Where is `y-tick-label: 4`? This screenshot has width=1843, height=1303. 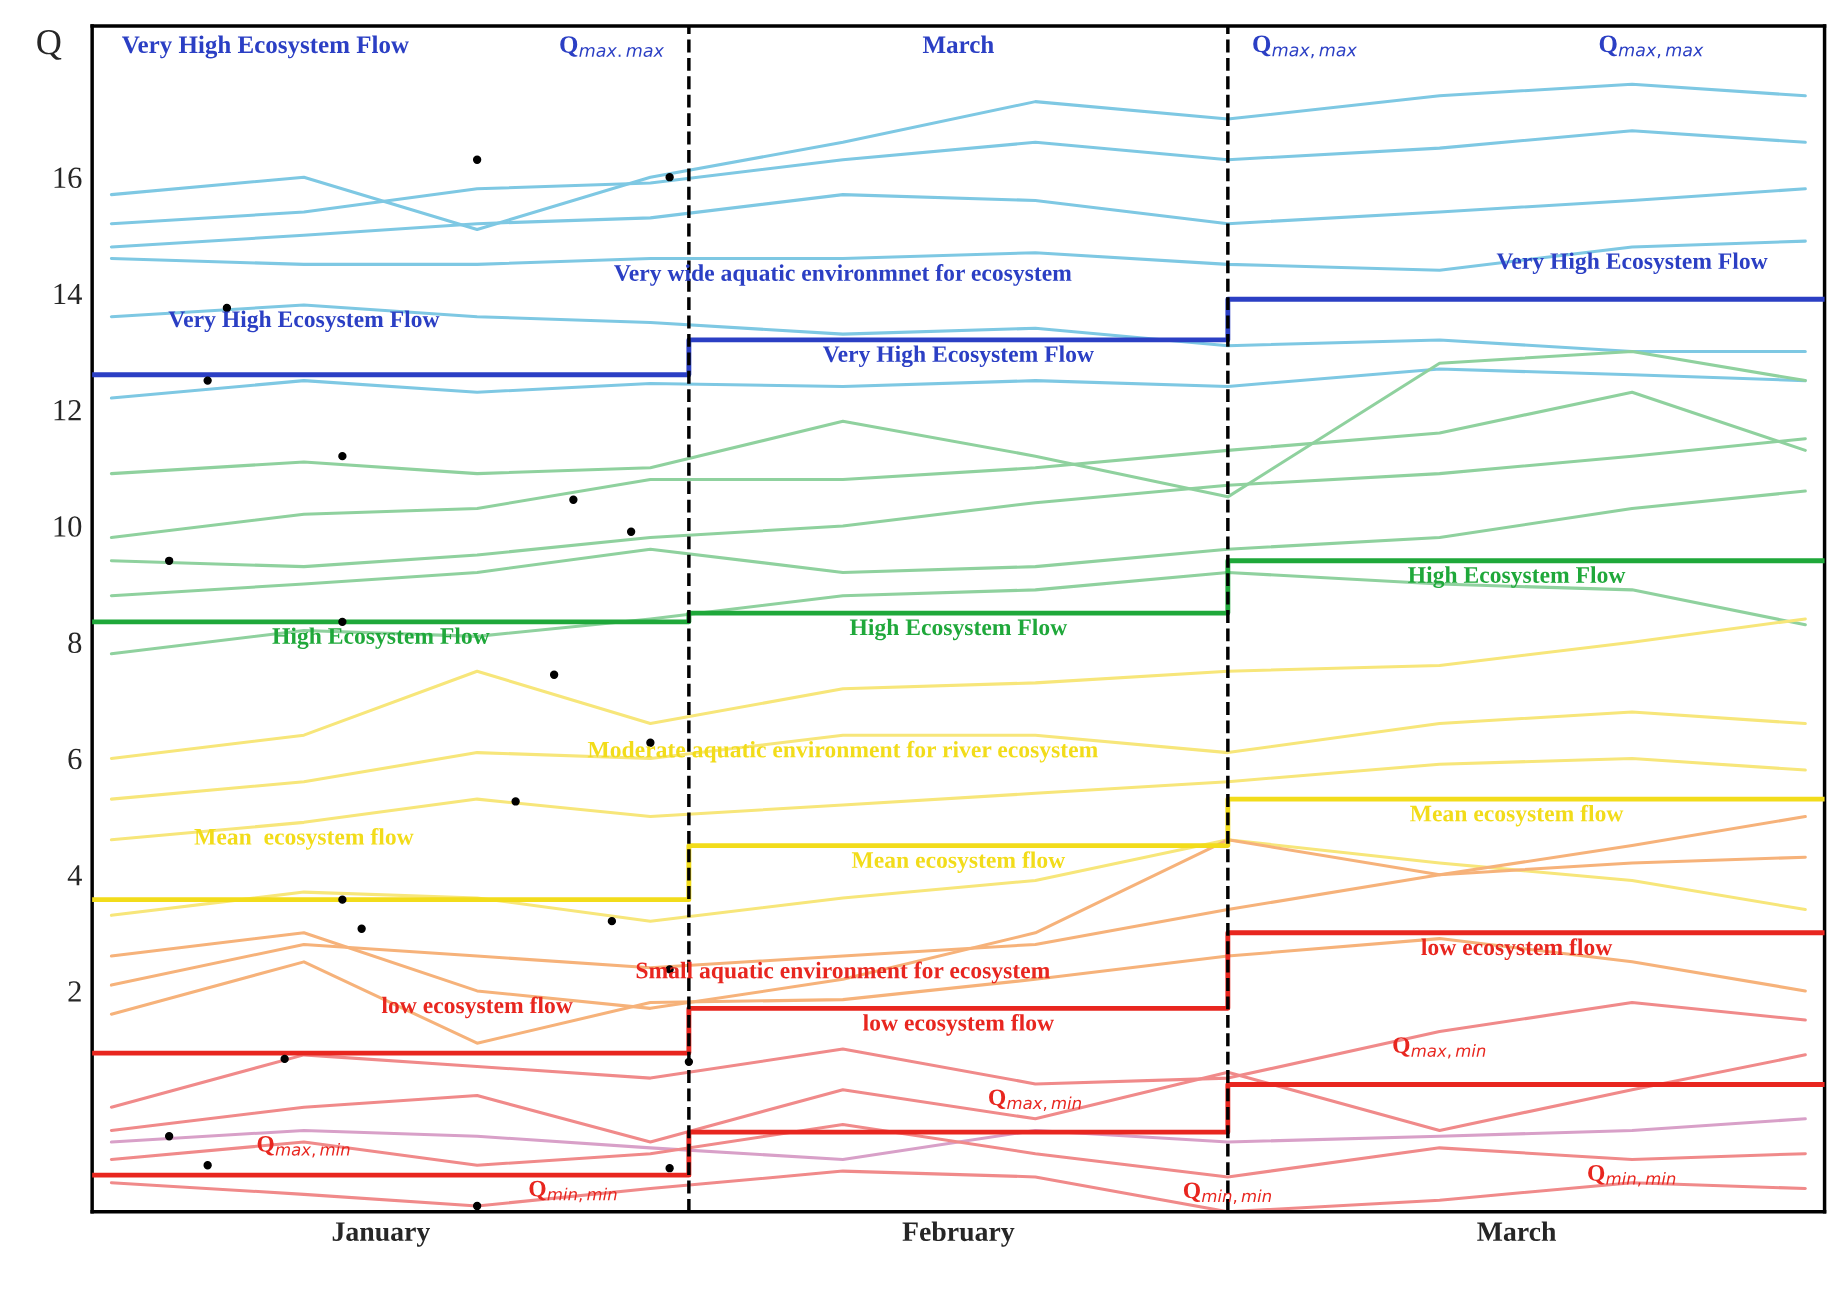
y-tick-label: 4 is located at coordinates (74, 875).